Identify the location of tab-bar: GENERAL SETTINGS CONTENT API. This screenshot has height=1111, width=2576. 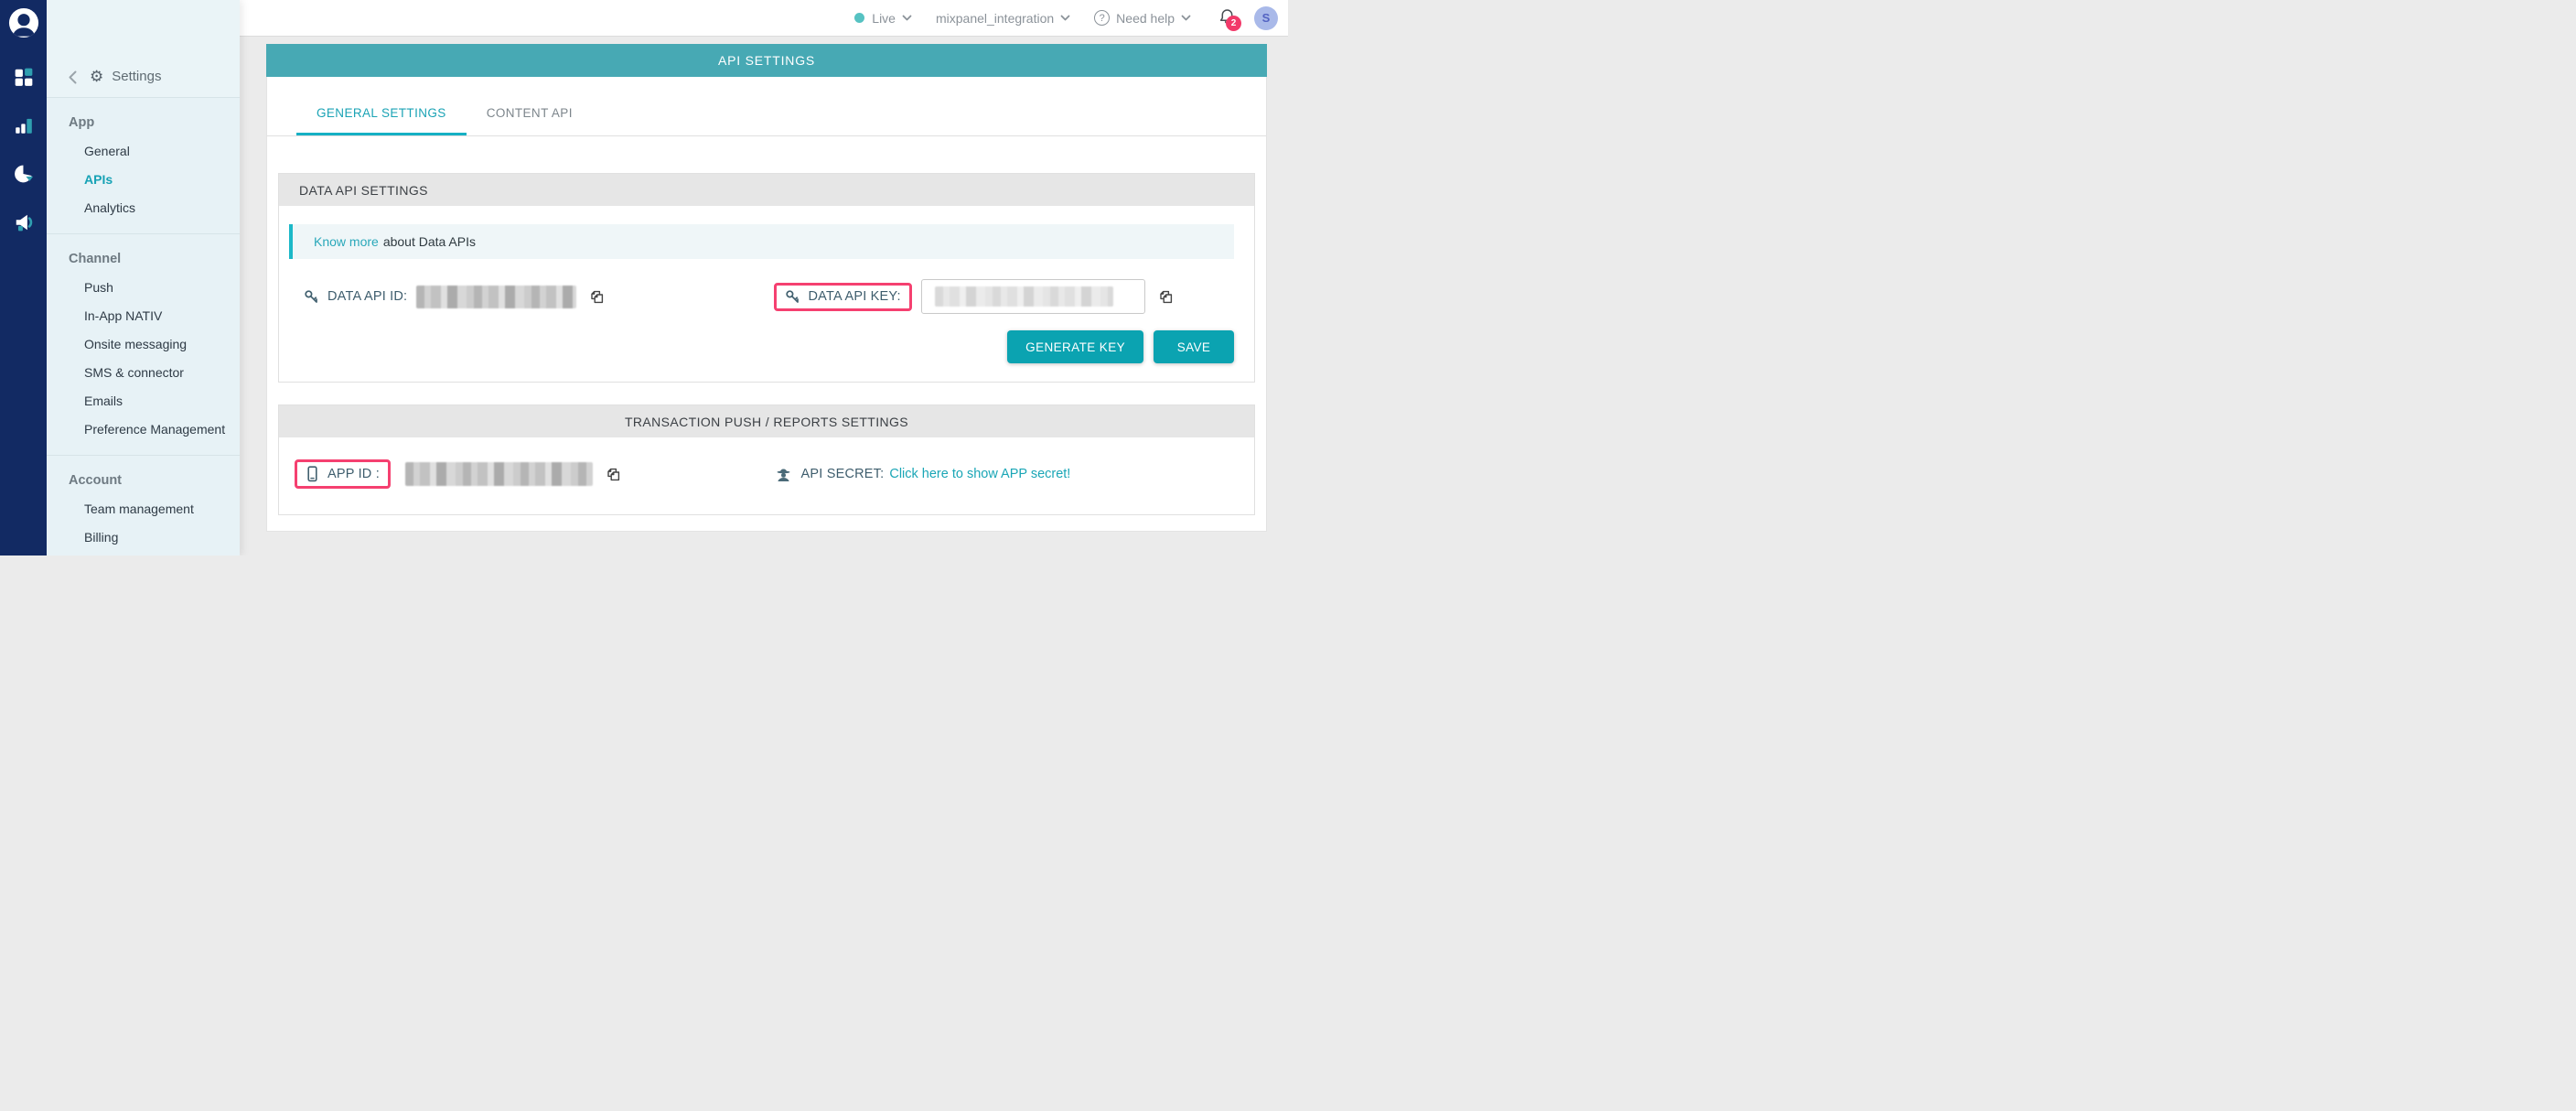
(766, 106).